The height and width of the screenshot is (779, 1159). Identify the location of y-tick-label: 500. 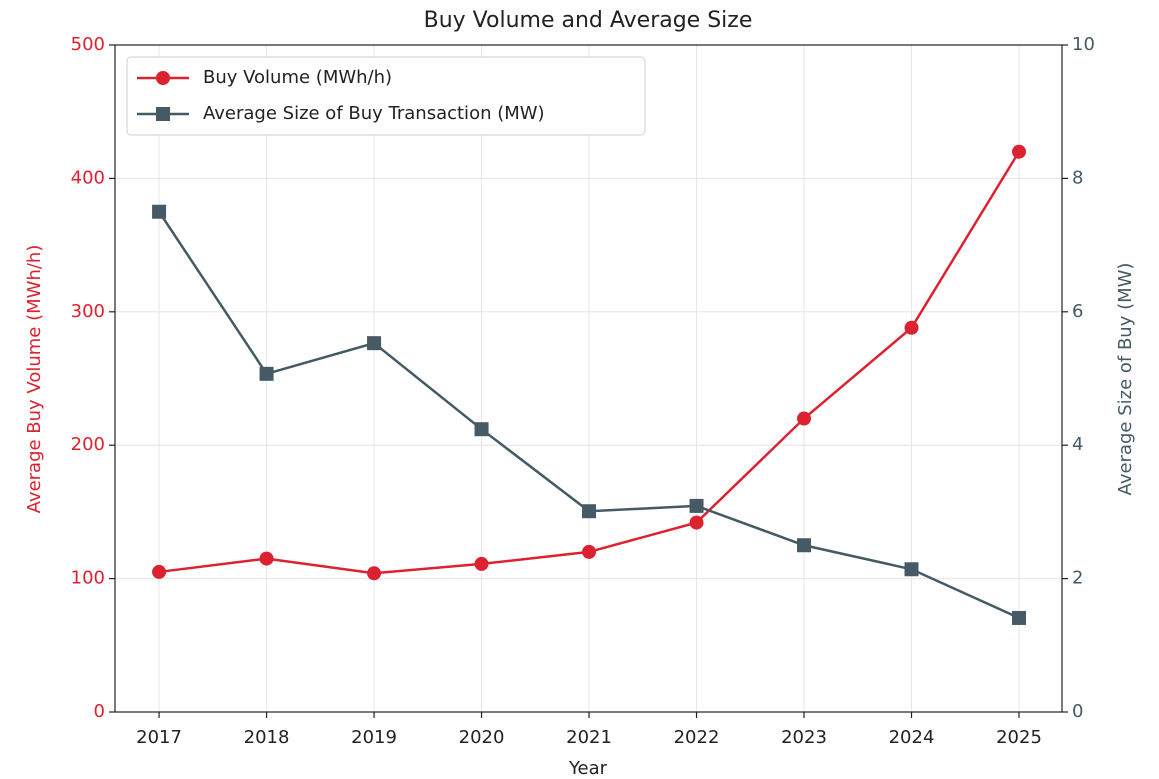
(88, 44).